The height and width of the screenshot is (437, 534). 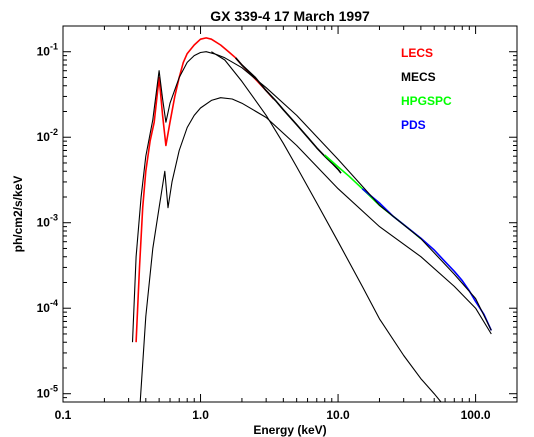 What do you see at coordinates (200, 415) in the screenshot?
I see `x-tick-label: 1.0` at bounding box center [200, 415].